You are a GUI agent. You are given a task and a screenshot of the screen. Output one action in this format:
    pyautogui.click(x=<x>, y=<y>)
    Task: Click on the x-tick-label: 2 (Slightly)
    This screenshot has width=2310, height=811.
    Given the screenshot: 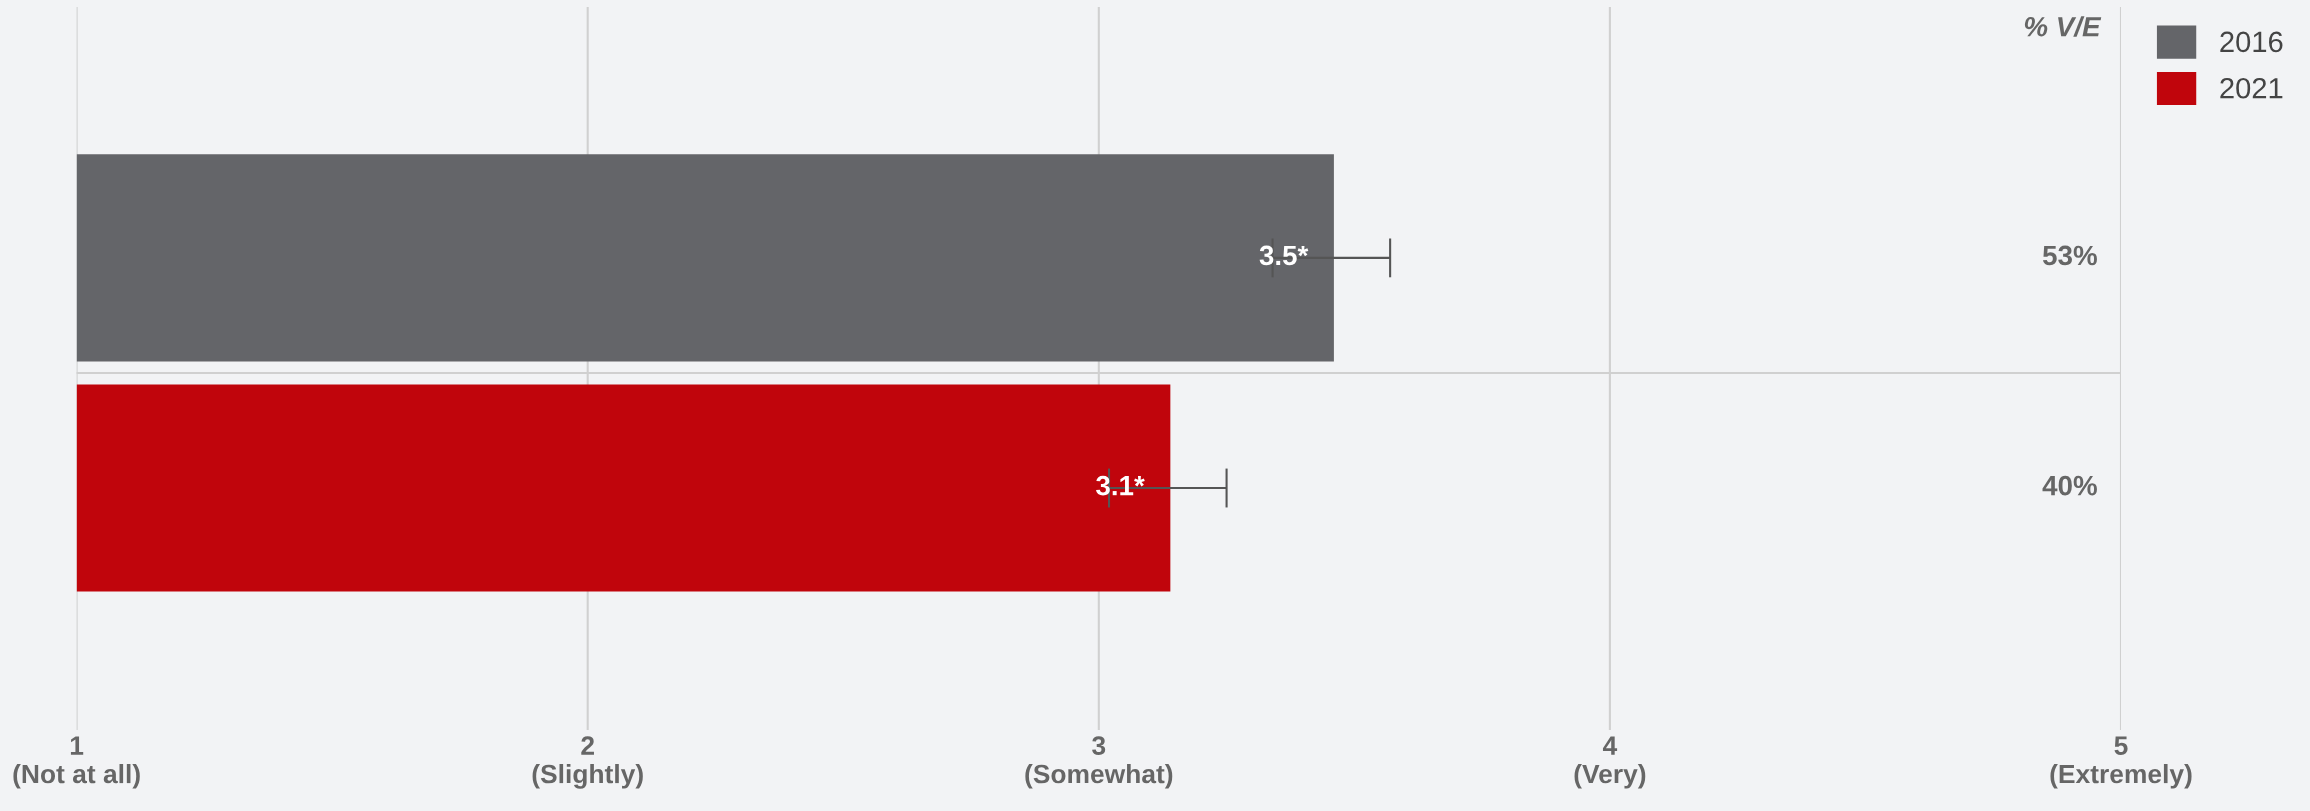 What is the action you would take?
    pyautogui.click(x=587, y=762)
    